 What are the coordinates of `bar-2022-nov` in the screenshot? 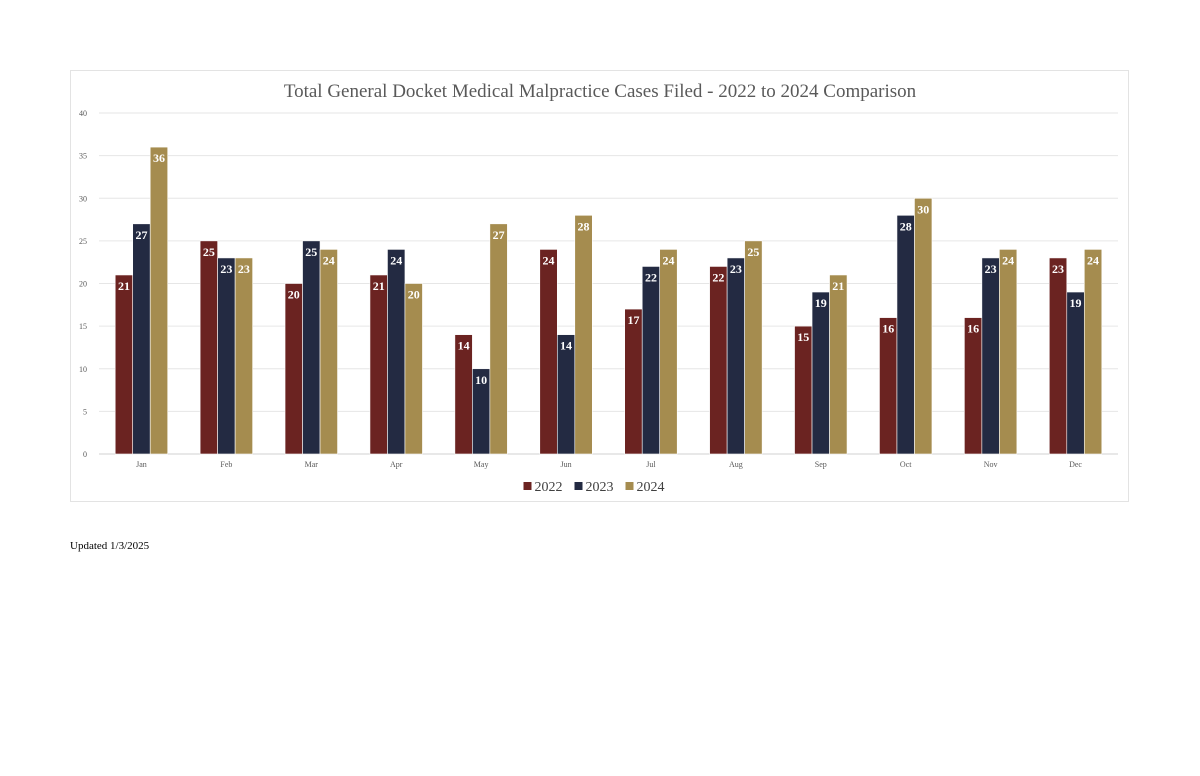 It's located at (973, 386).